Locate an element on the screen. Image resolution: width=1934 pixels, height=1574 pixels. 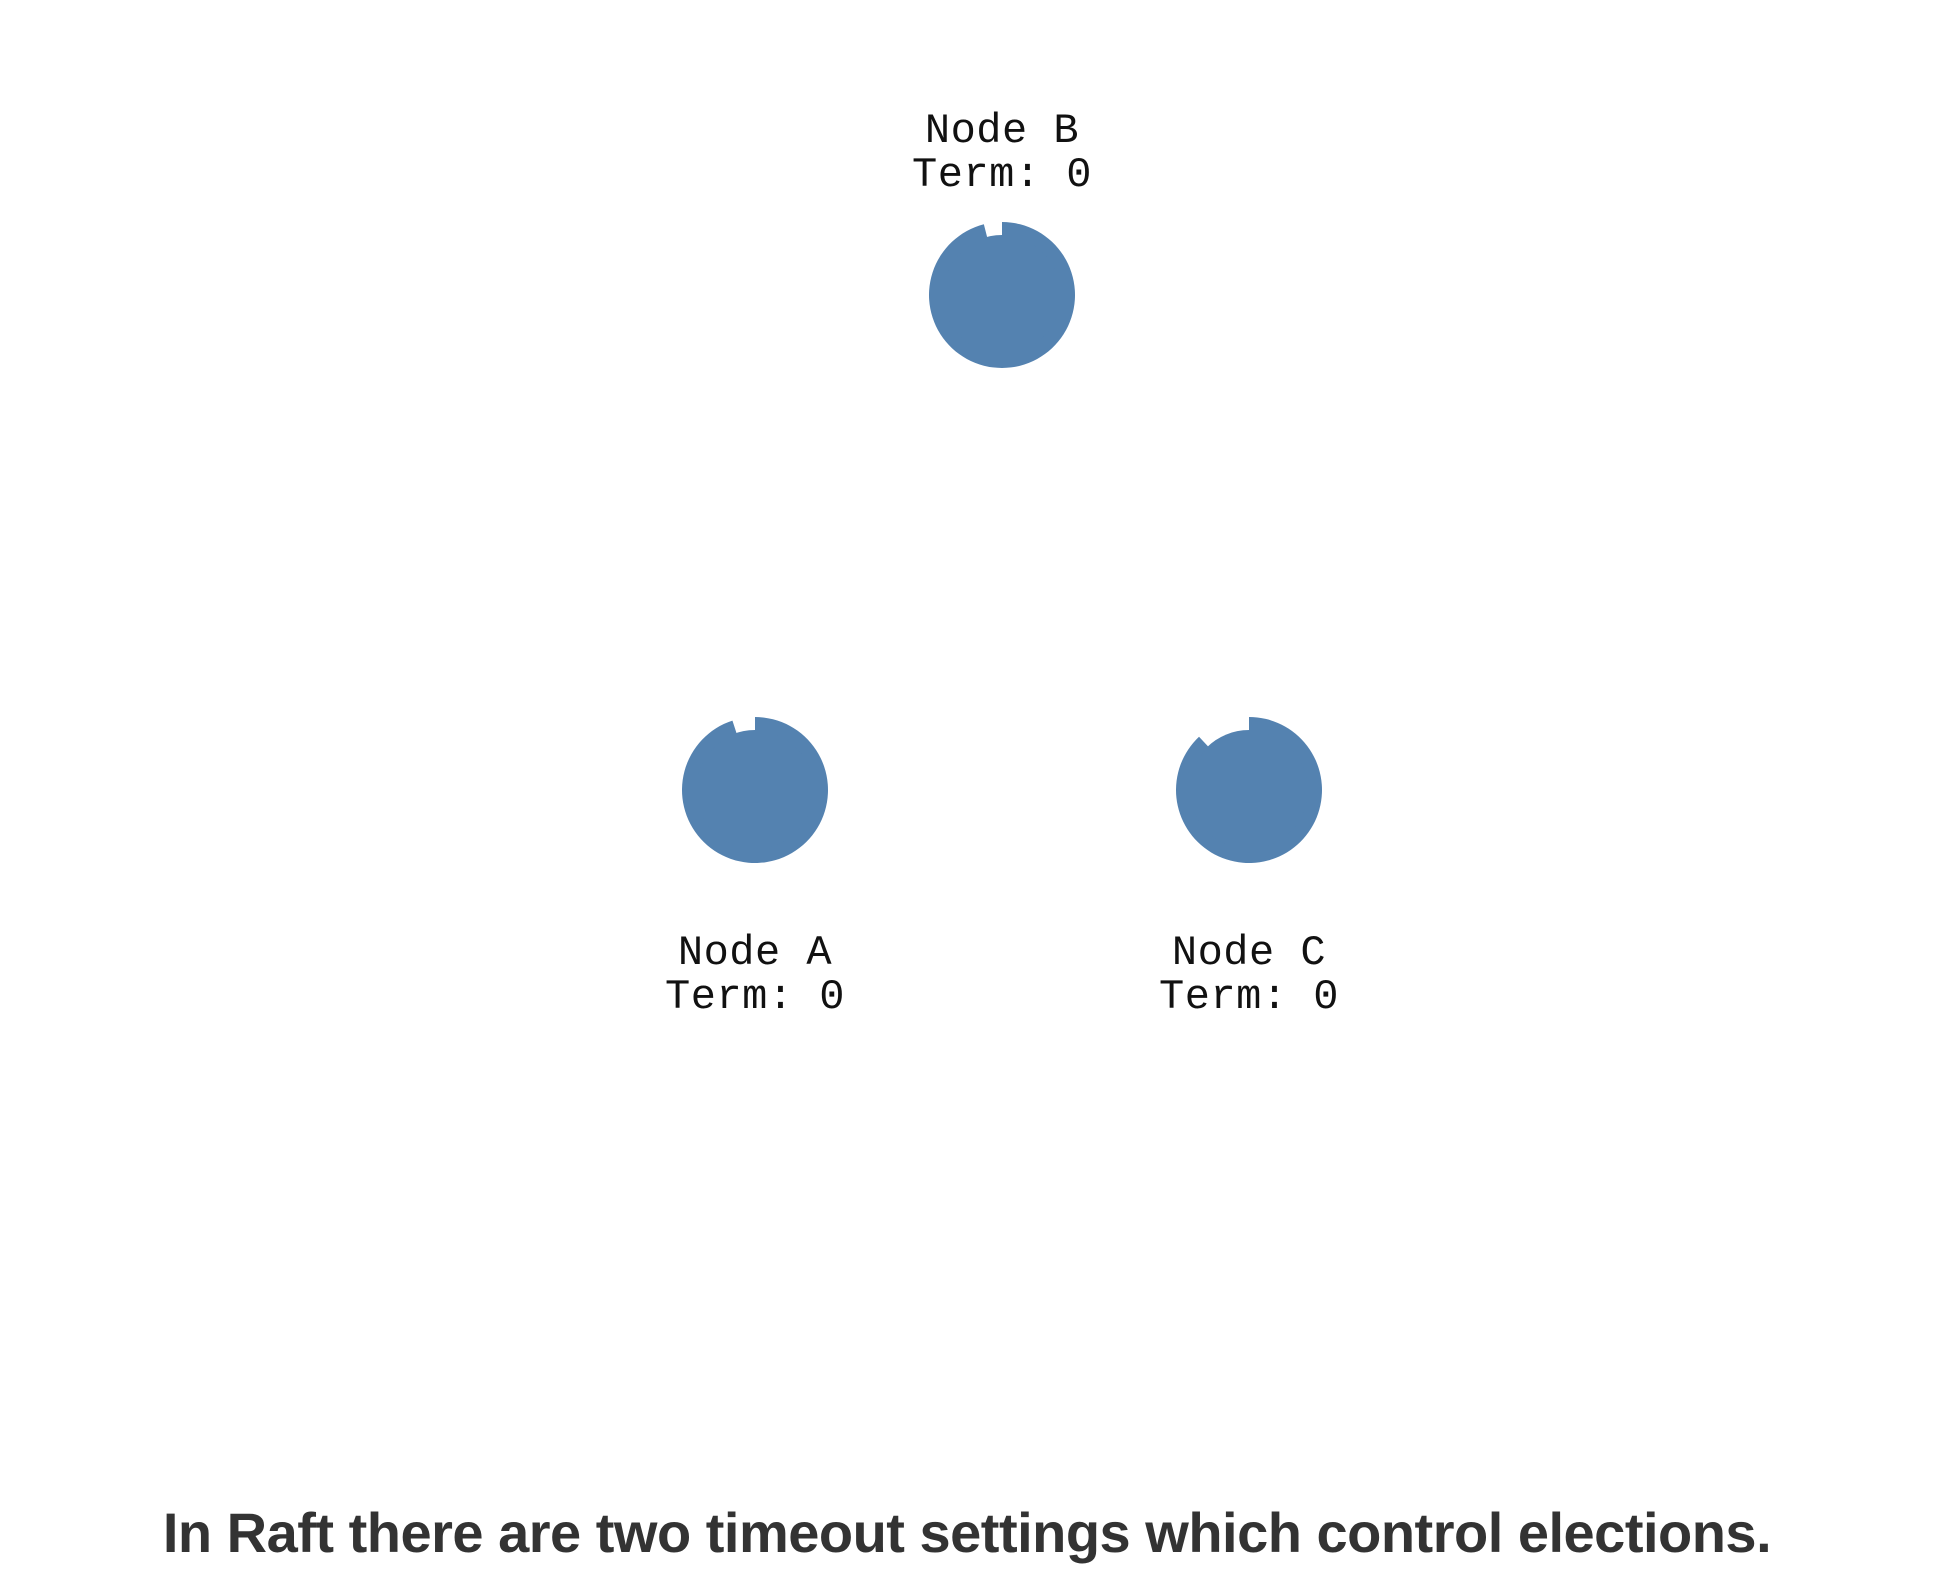
node-c-timeout-ring is located at coordinates (1249, 790).